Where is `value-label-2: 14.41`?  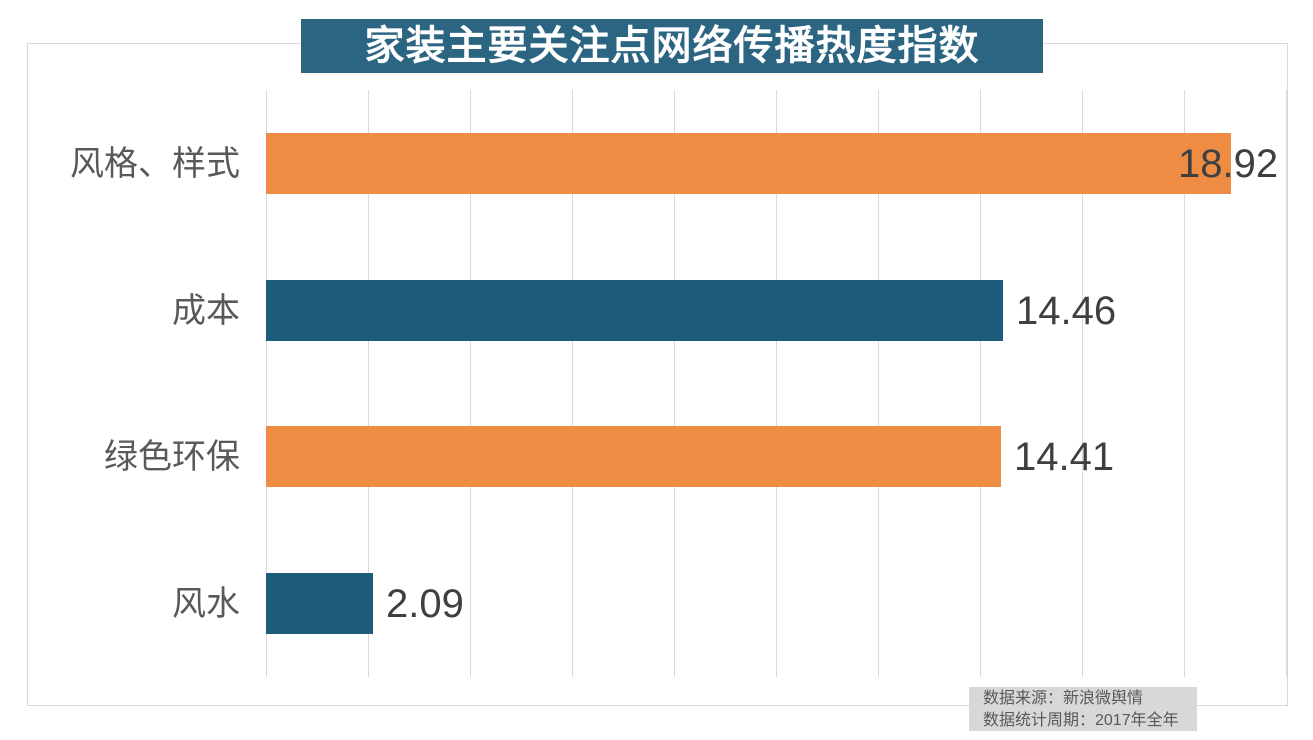
value-label-2: 14.41 is located at coordinates (1064, 457).